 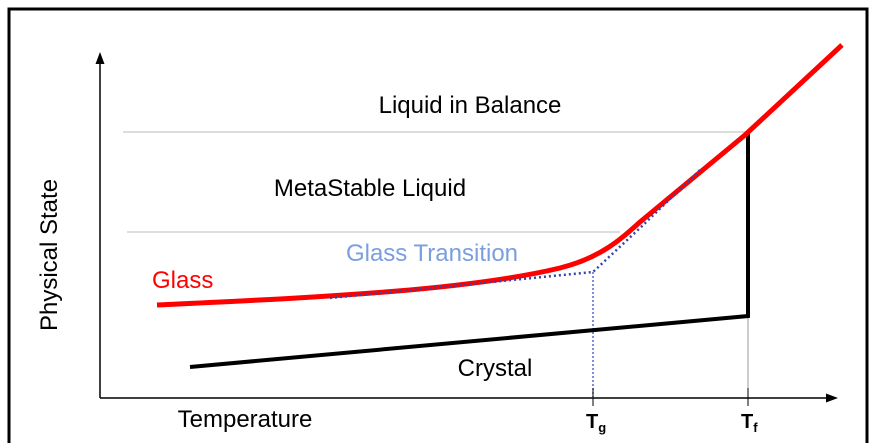 I want to click on tg-main: T, so click(x=592, y=422).